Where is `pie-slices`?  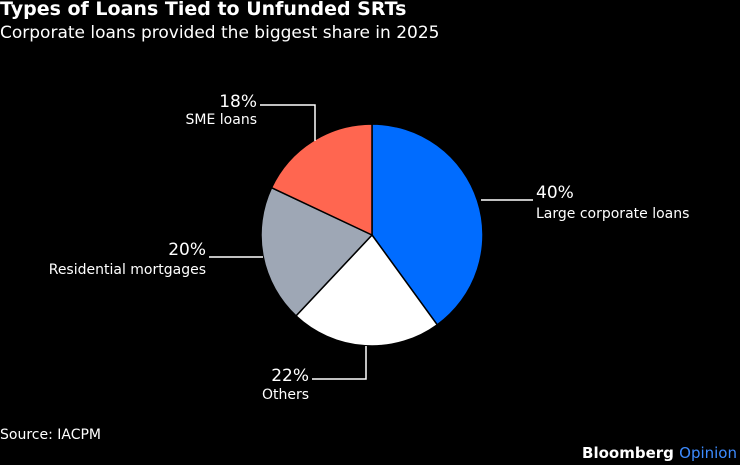
pie-slices is located at coordinates (372, 235).